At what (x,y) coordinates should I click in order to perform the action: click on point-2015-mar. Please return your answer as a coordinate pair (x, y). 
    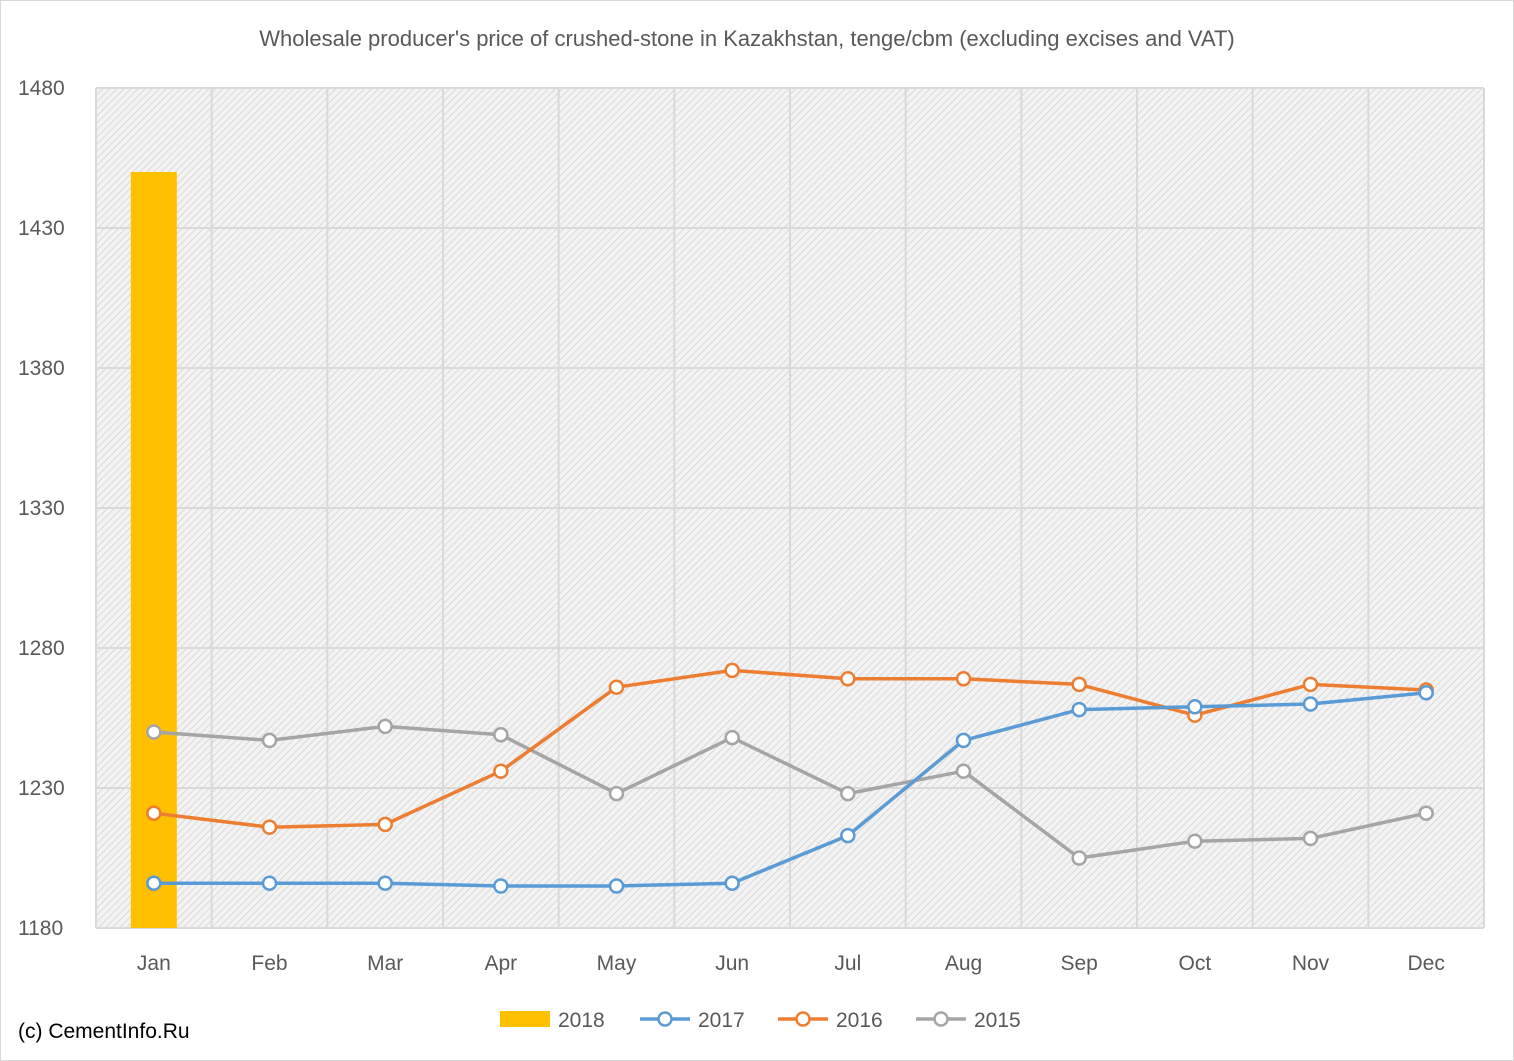
    Looking at the image, I should click on (385, 726).